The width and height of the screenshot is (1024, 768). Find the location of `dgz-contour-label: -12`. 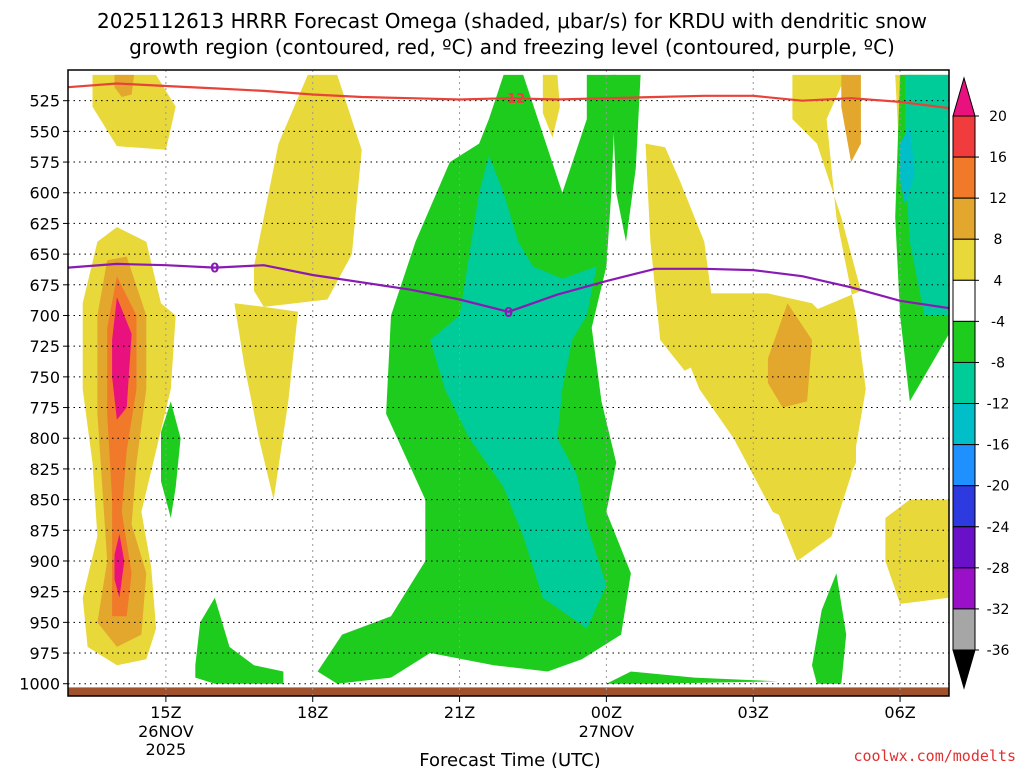

dgz-contour-label: -12 is located at coordinates (514, 99).